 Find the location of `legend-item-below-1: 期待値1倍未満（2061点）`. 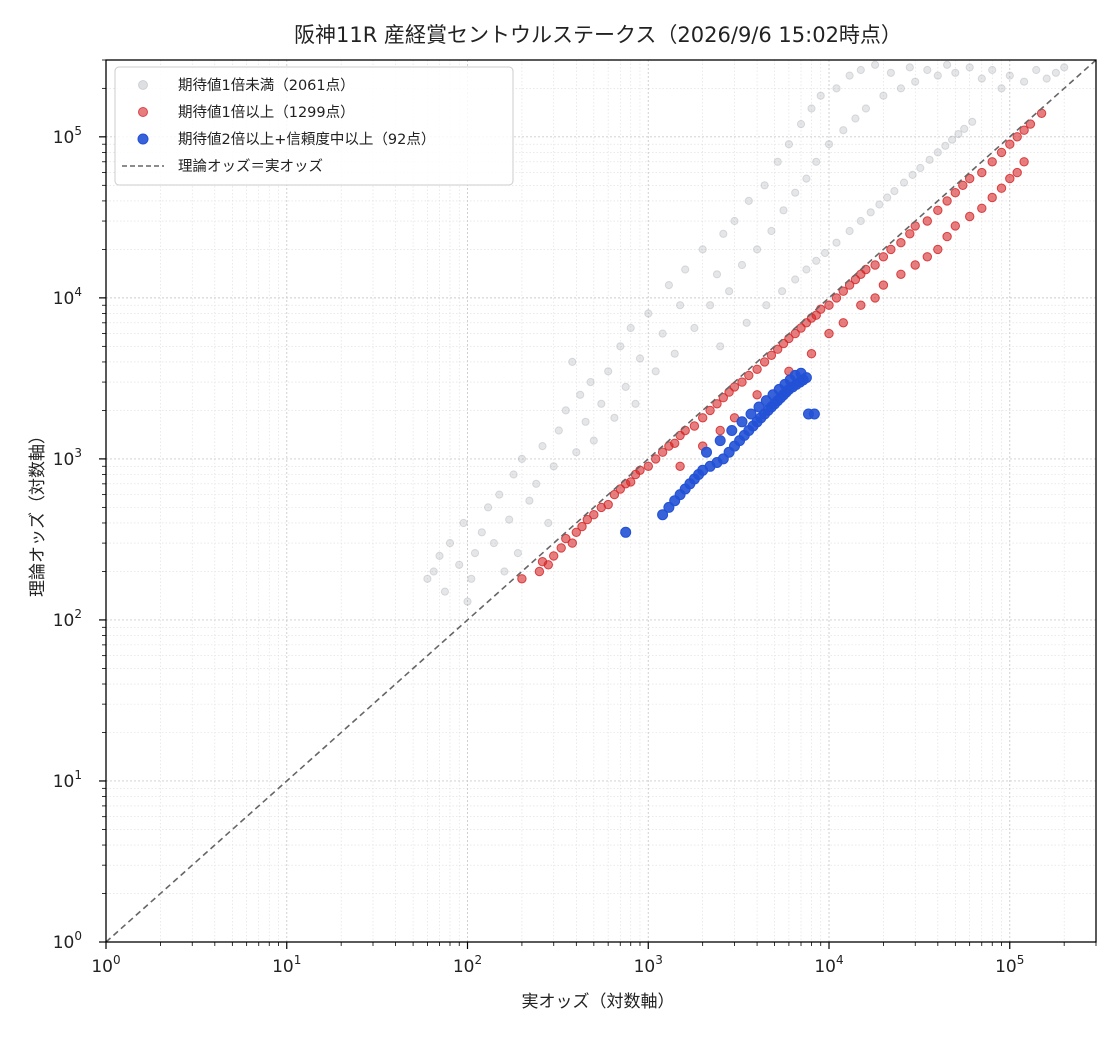

legend-item-below-1: 期待値1倍未満（2061点） is located at coordinates (246, 85).